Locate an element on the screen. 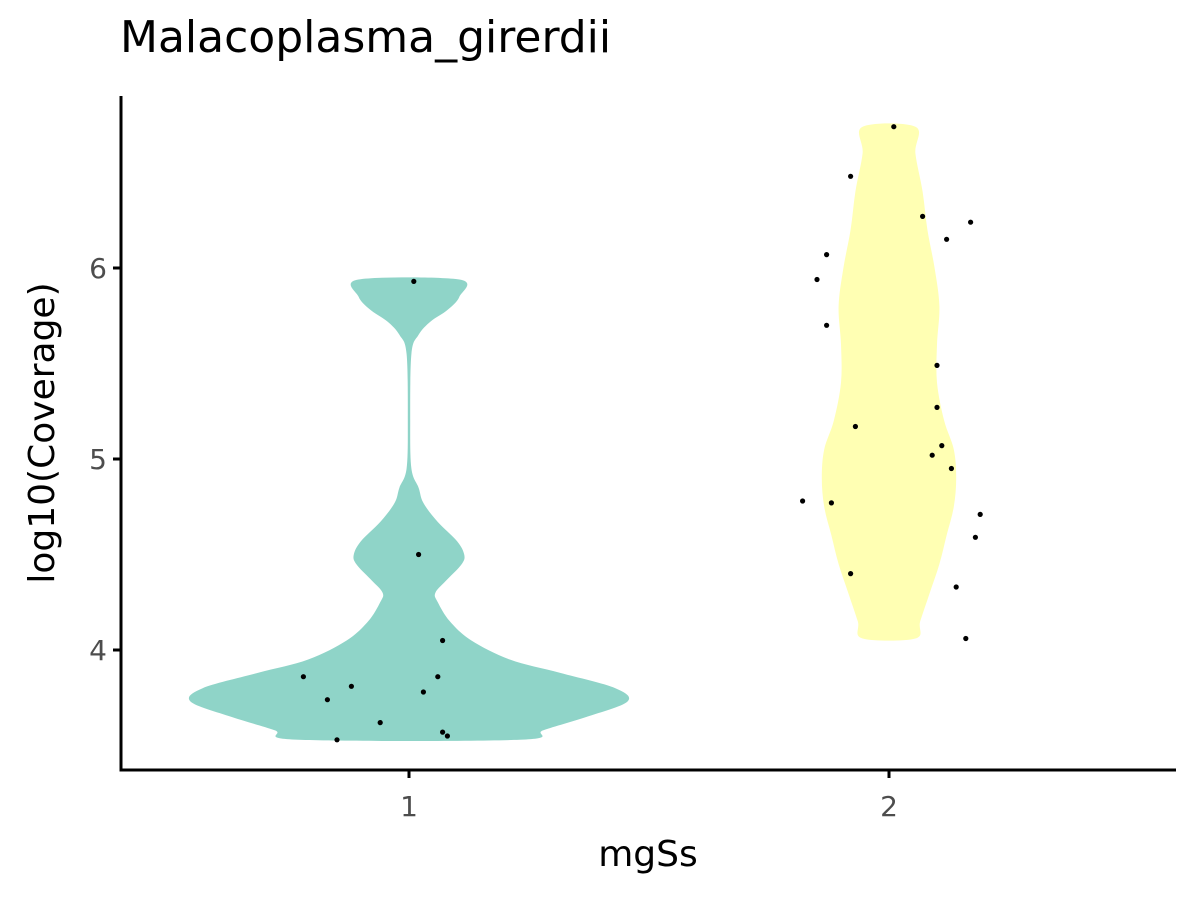 Image resolution: width=1200 pixels, height=900 pixels. x-axis-title: mgSs is located at coordinates (648, 854).